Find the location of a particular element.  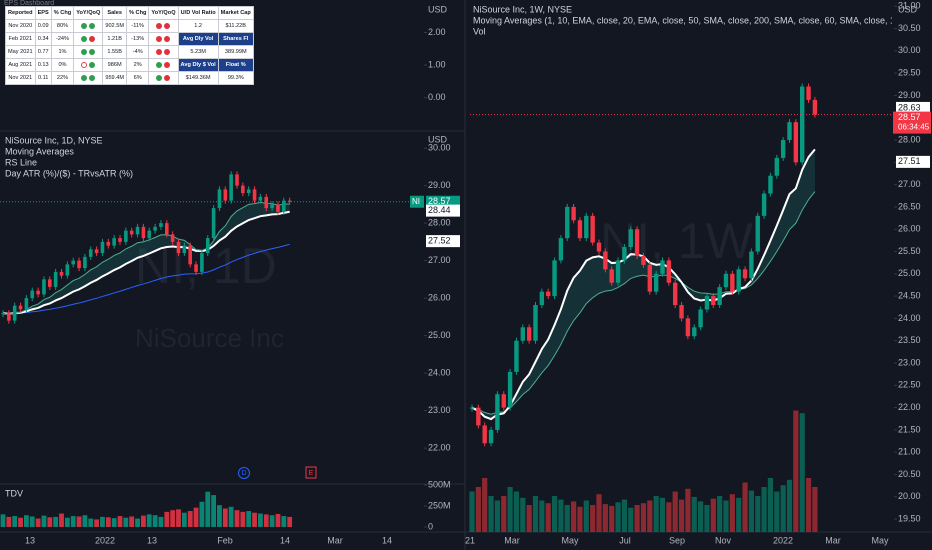

y-tick-label: 20.00 is located at coordinates (909, 496).